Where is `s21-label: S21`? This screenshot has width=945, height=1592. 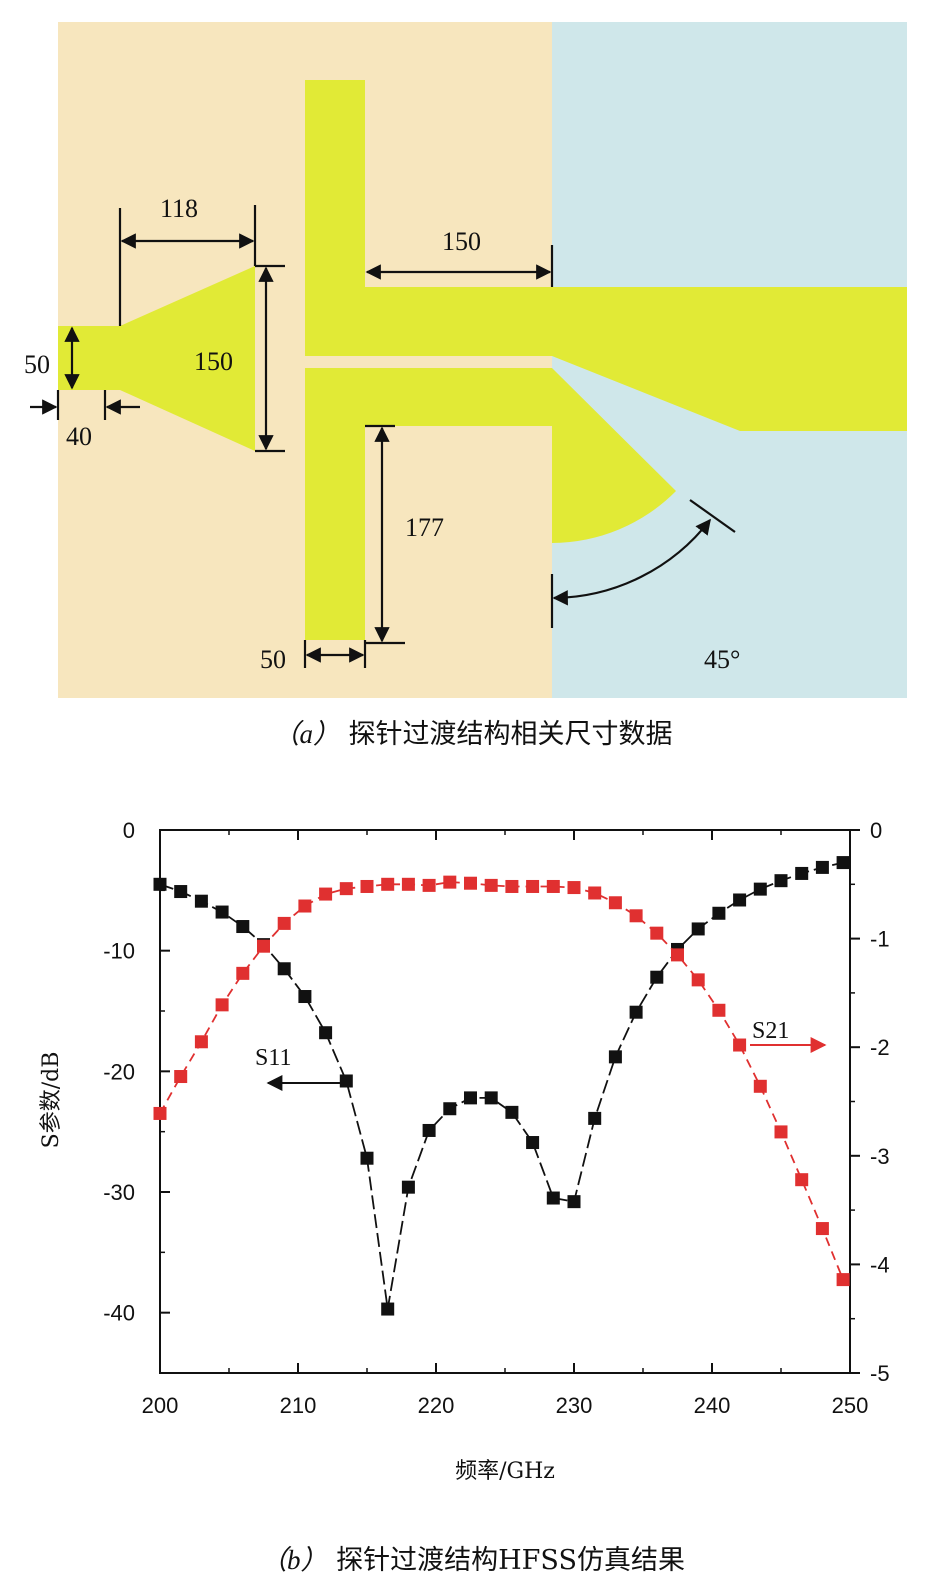
s21-label: S21 is located at coordinates (770, 1031).